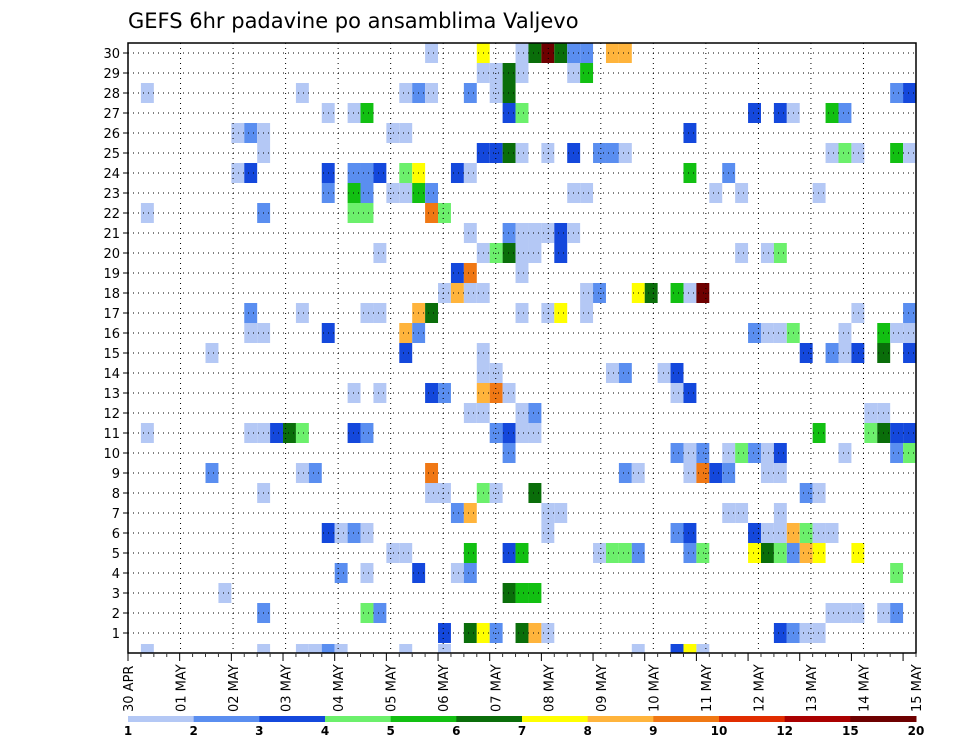 The height and width of the screenshot is (742, 960). I want to click on x-tick-label: 13 MAY, so click(812, 688).